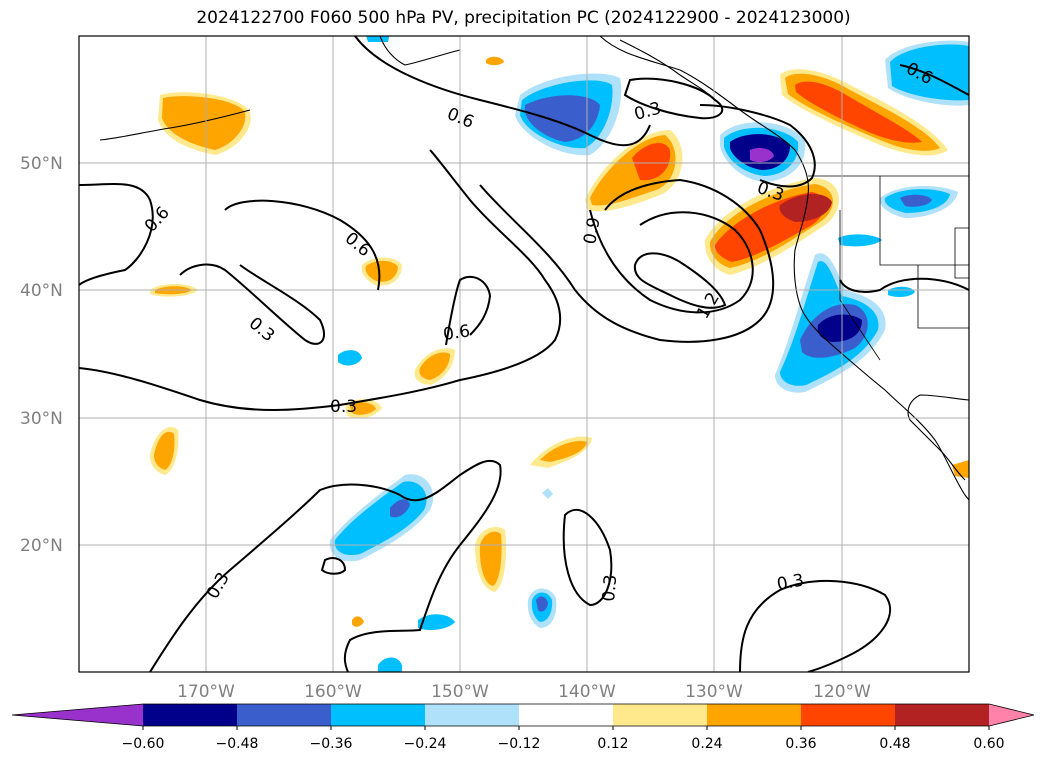 The height and width of the screenshot is (765, 1047). I want to click on lon-label: 130°W, so click(714, 692).